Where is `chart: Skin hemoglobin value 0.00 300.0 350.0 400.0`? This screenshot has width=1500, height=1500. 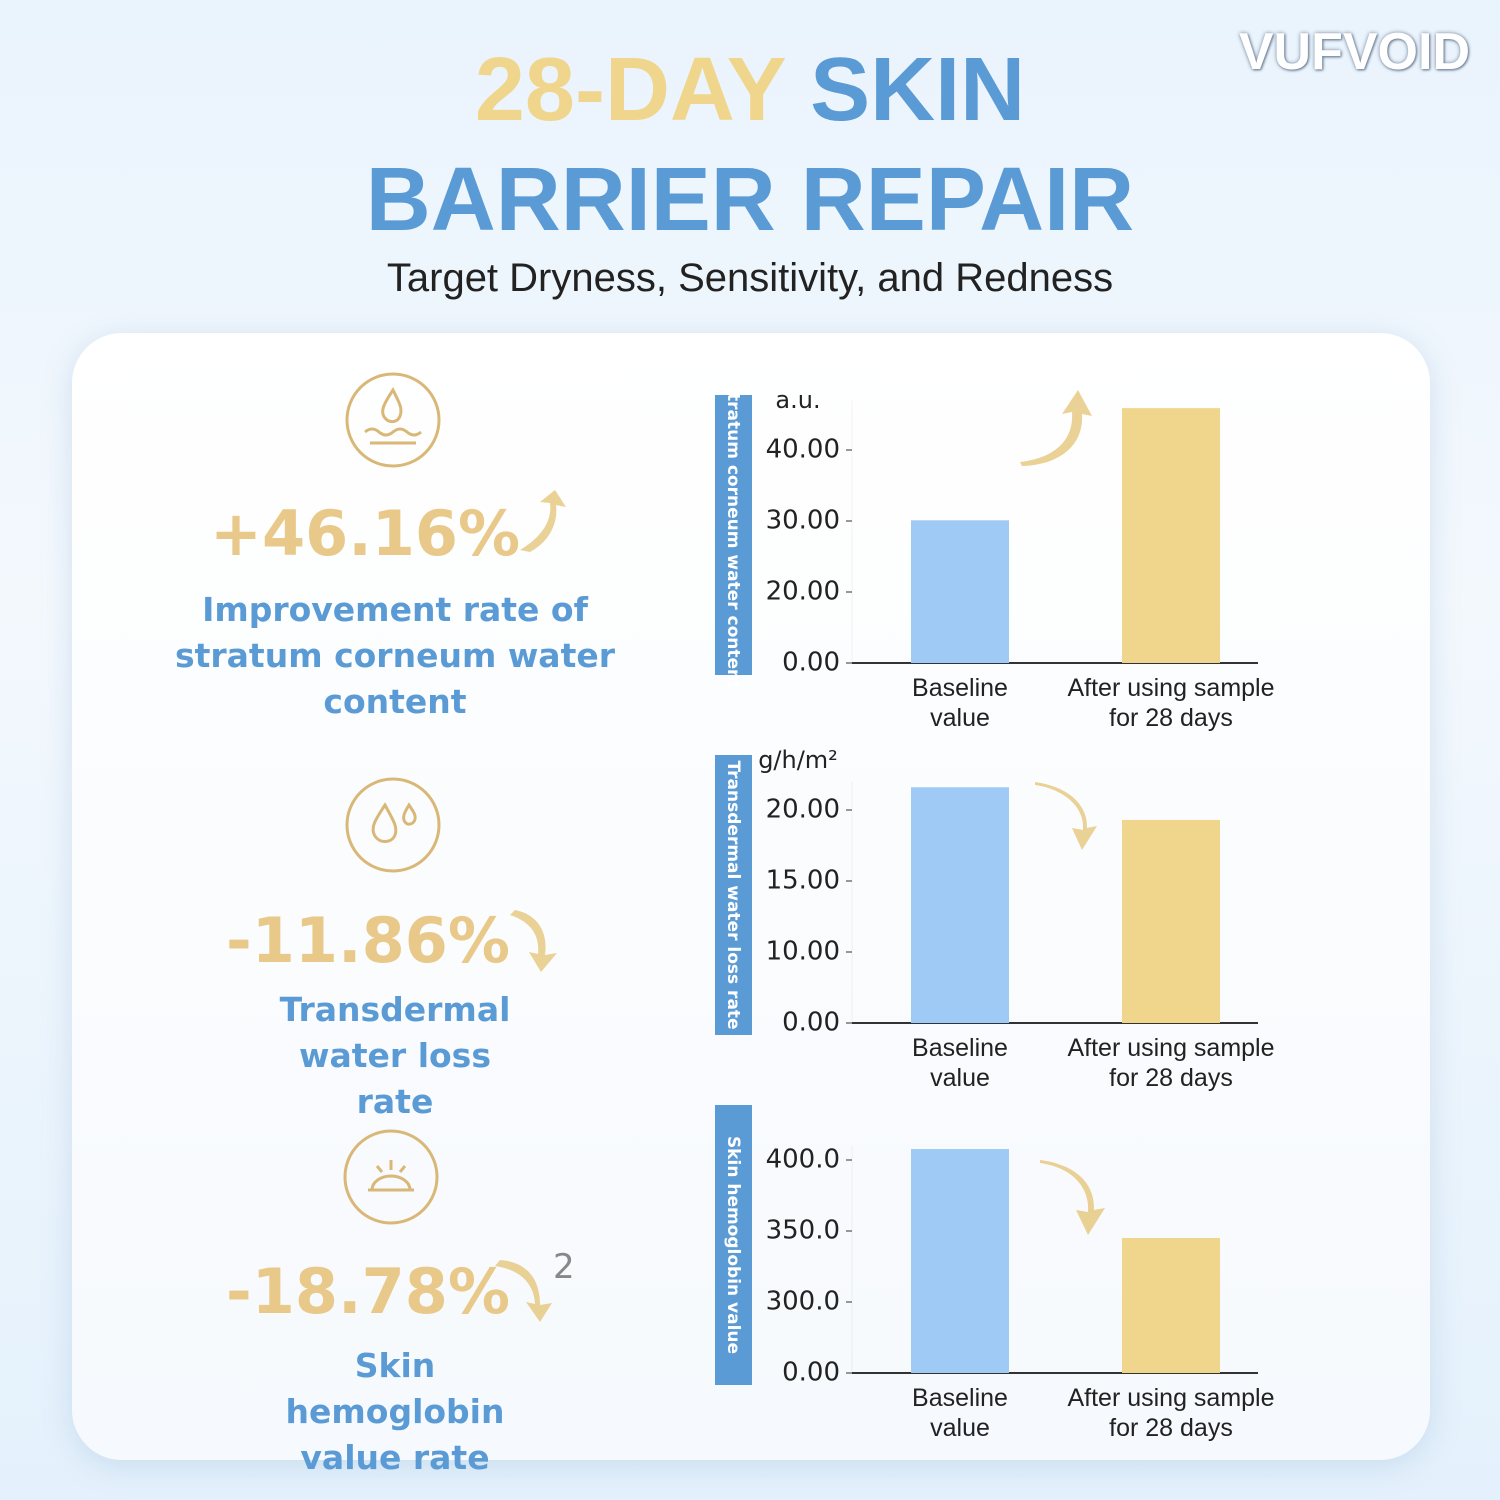
chart: Skin hemoglobin value 0.00 300.0 350.0 400.0 is located at coordinates (986, 1246).